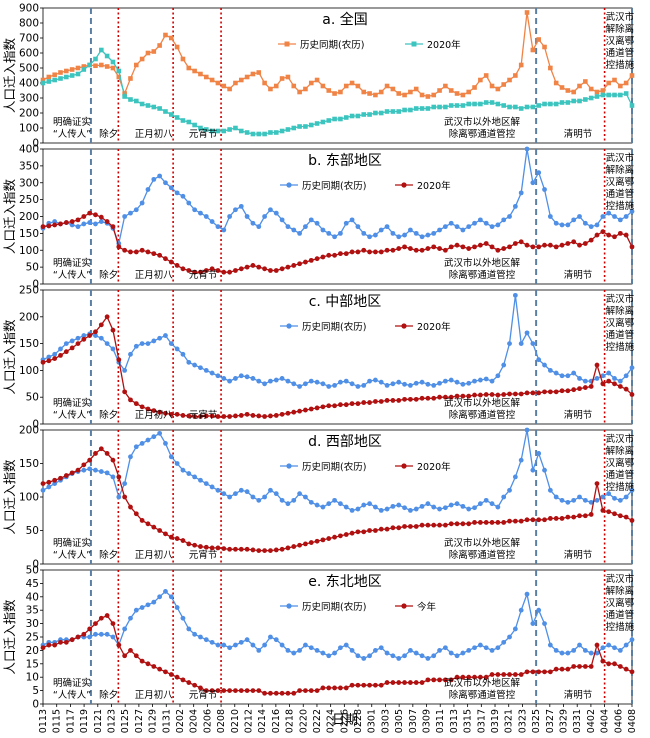 This screenshot has height=738, width=650. What do you see at coordinates (203, 695) in the screenshot?
I see `annotation-lantern: 元宵节` at bounding box center [203, 695].